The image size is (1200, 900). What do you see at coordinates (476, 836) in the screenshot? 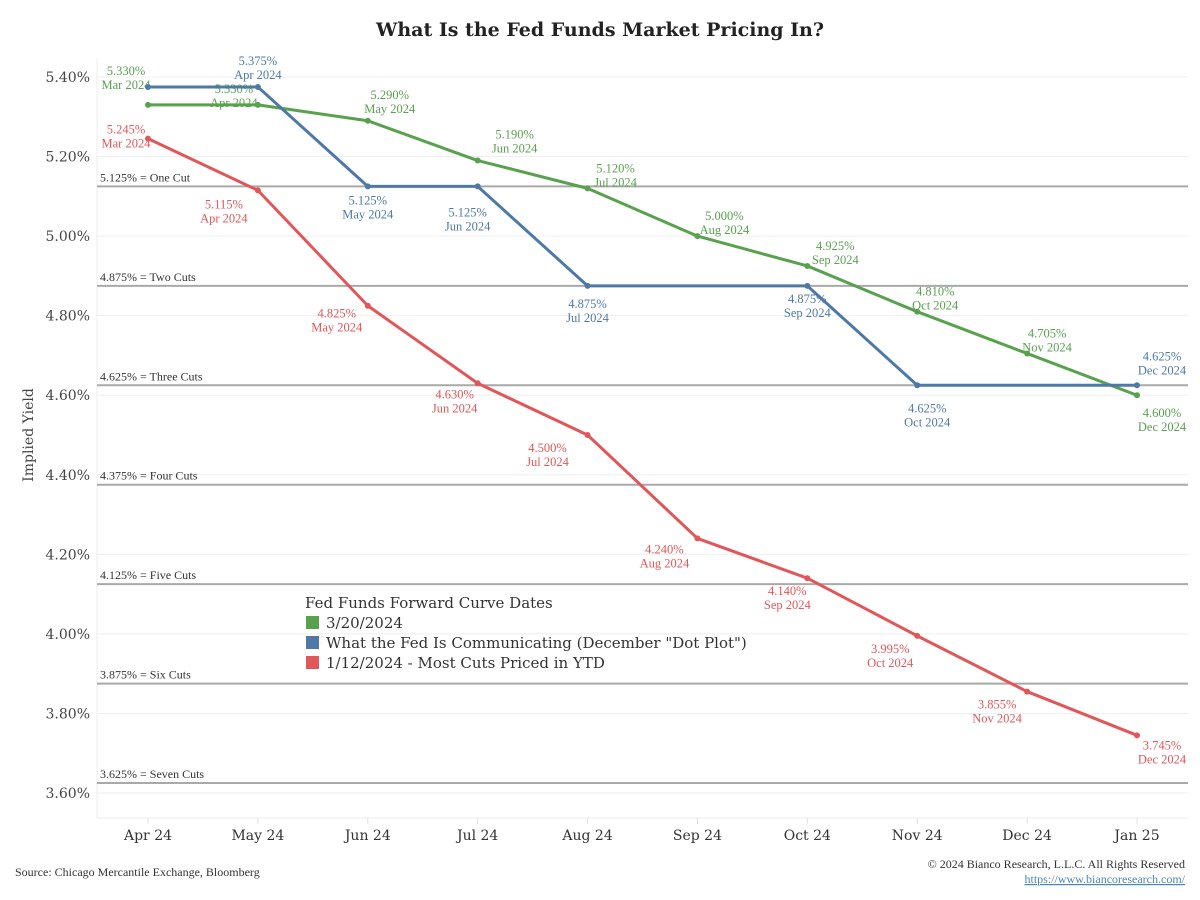
I see `x-tick-label: Jul 24` at bounding box center [476, 836].